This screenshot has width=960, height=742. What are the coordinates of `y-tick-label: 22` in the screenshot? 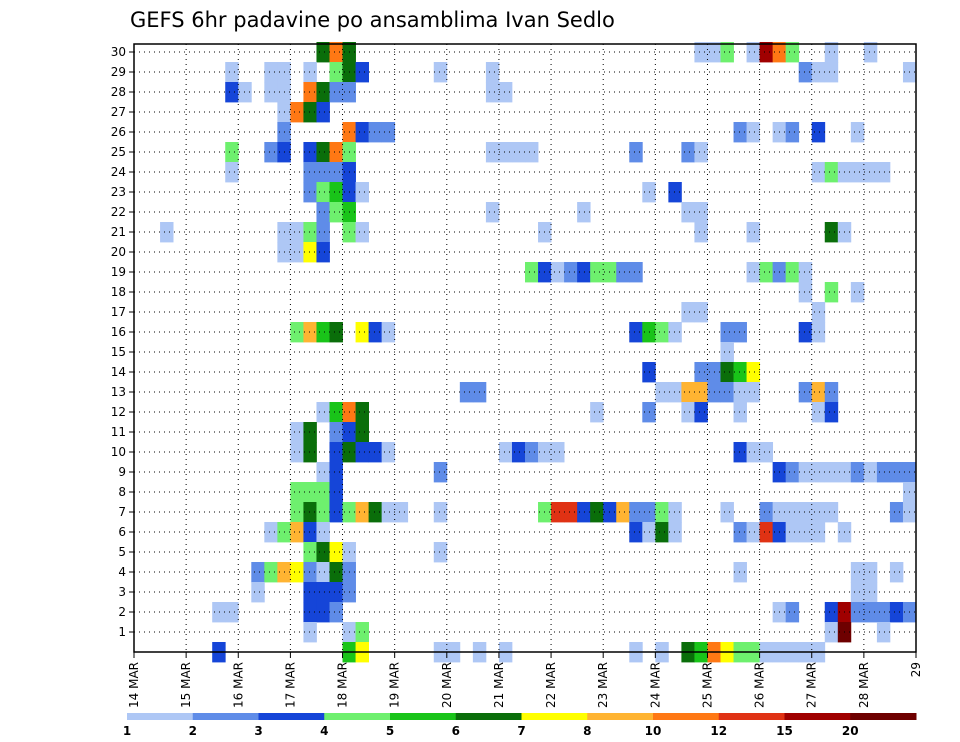 It's located at (118, 212).